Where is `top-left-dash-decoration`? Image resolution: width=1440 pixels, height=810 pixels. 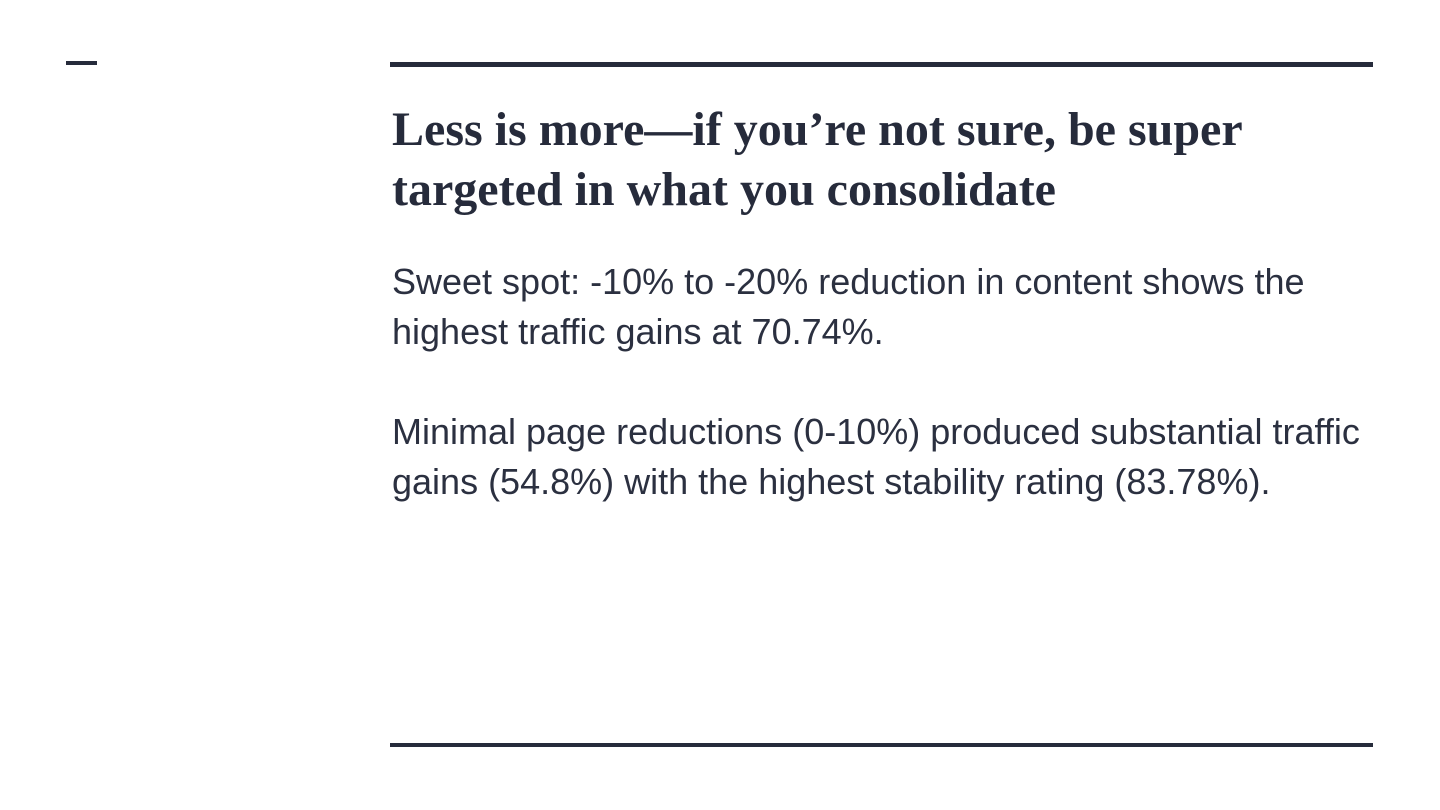 top-left-dash-decoration is located at coordinates (81, 63).